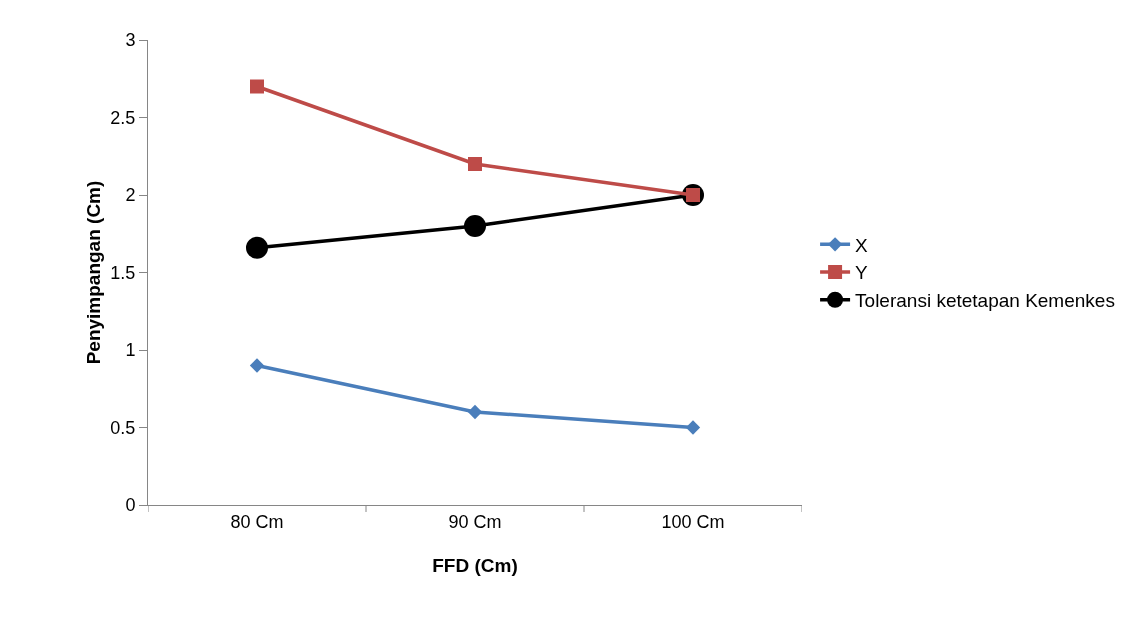 The height and width of the screenshot is (635, 1132). What do you see at coordinates (123, 117) in the screenshot?
I see `y-tick-label: 2.5` at bounding box center [123, 117].